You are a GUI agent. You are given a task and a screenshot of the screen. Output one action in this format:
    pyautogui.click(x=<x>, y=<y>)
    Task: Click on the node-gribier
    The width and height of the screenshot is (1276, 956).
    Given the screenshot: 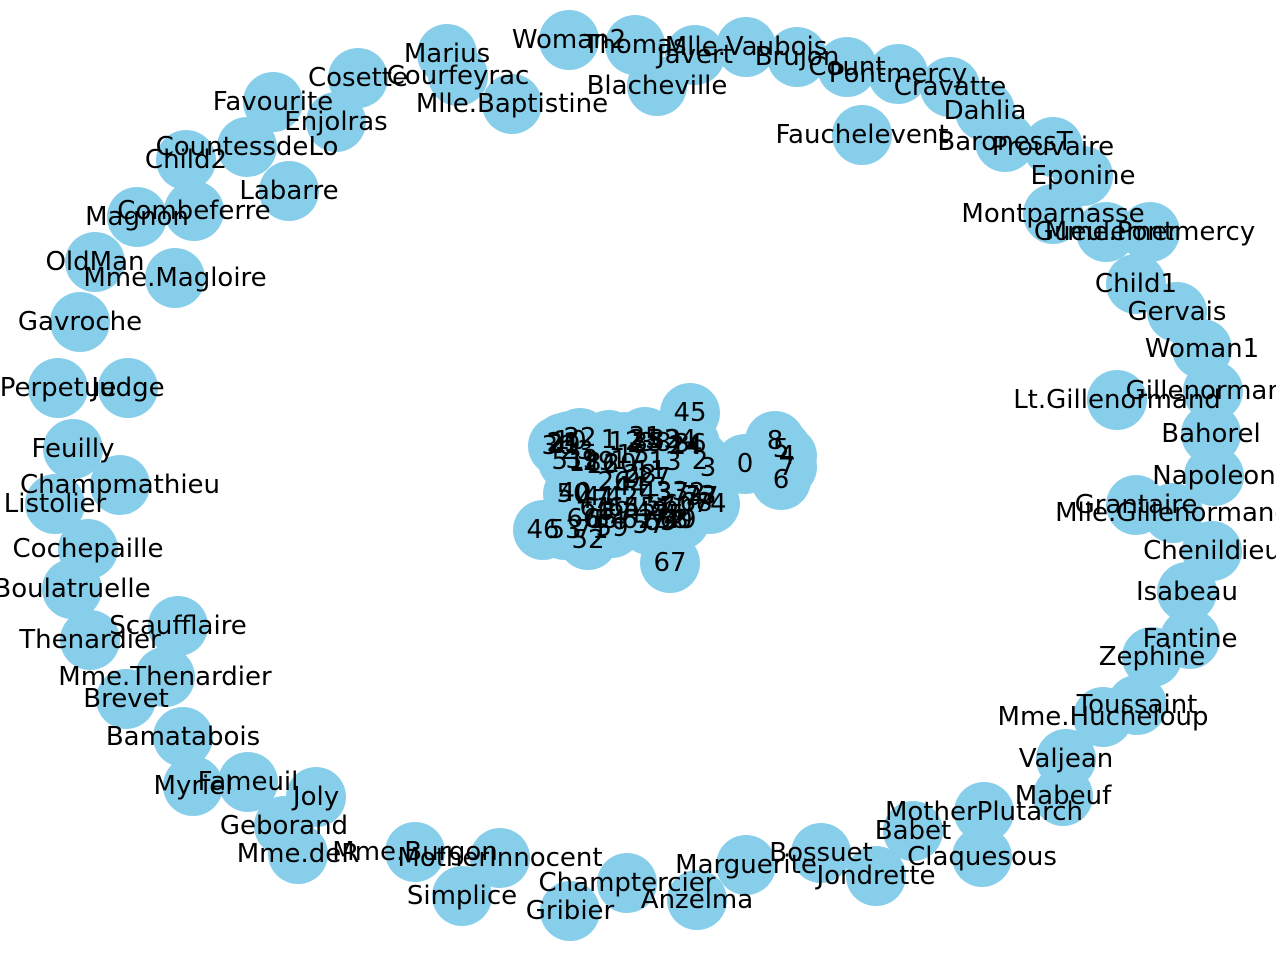 What is the action you would take?
    pyautogui.click(x=570, y=911)
    